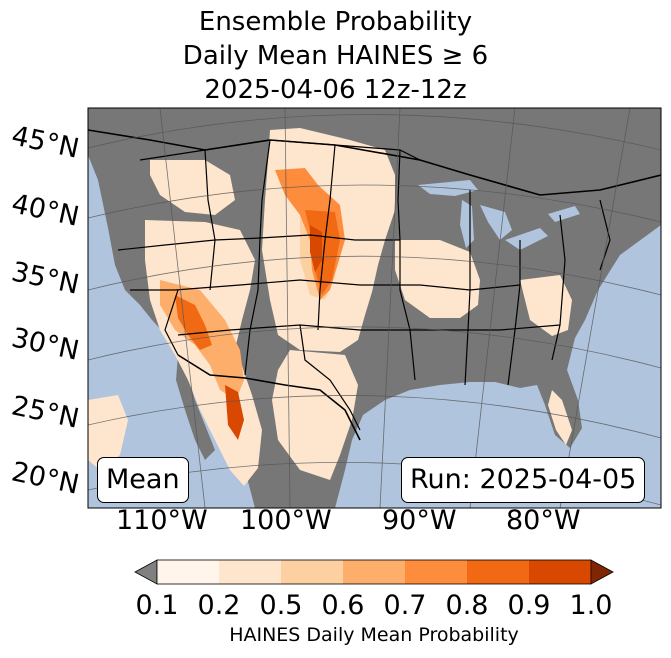 The height and width of the screenshot is (658, 671). I want to click on colorbar-tick-label: 0.8, so click(467, 605).